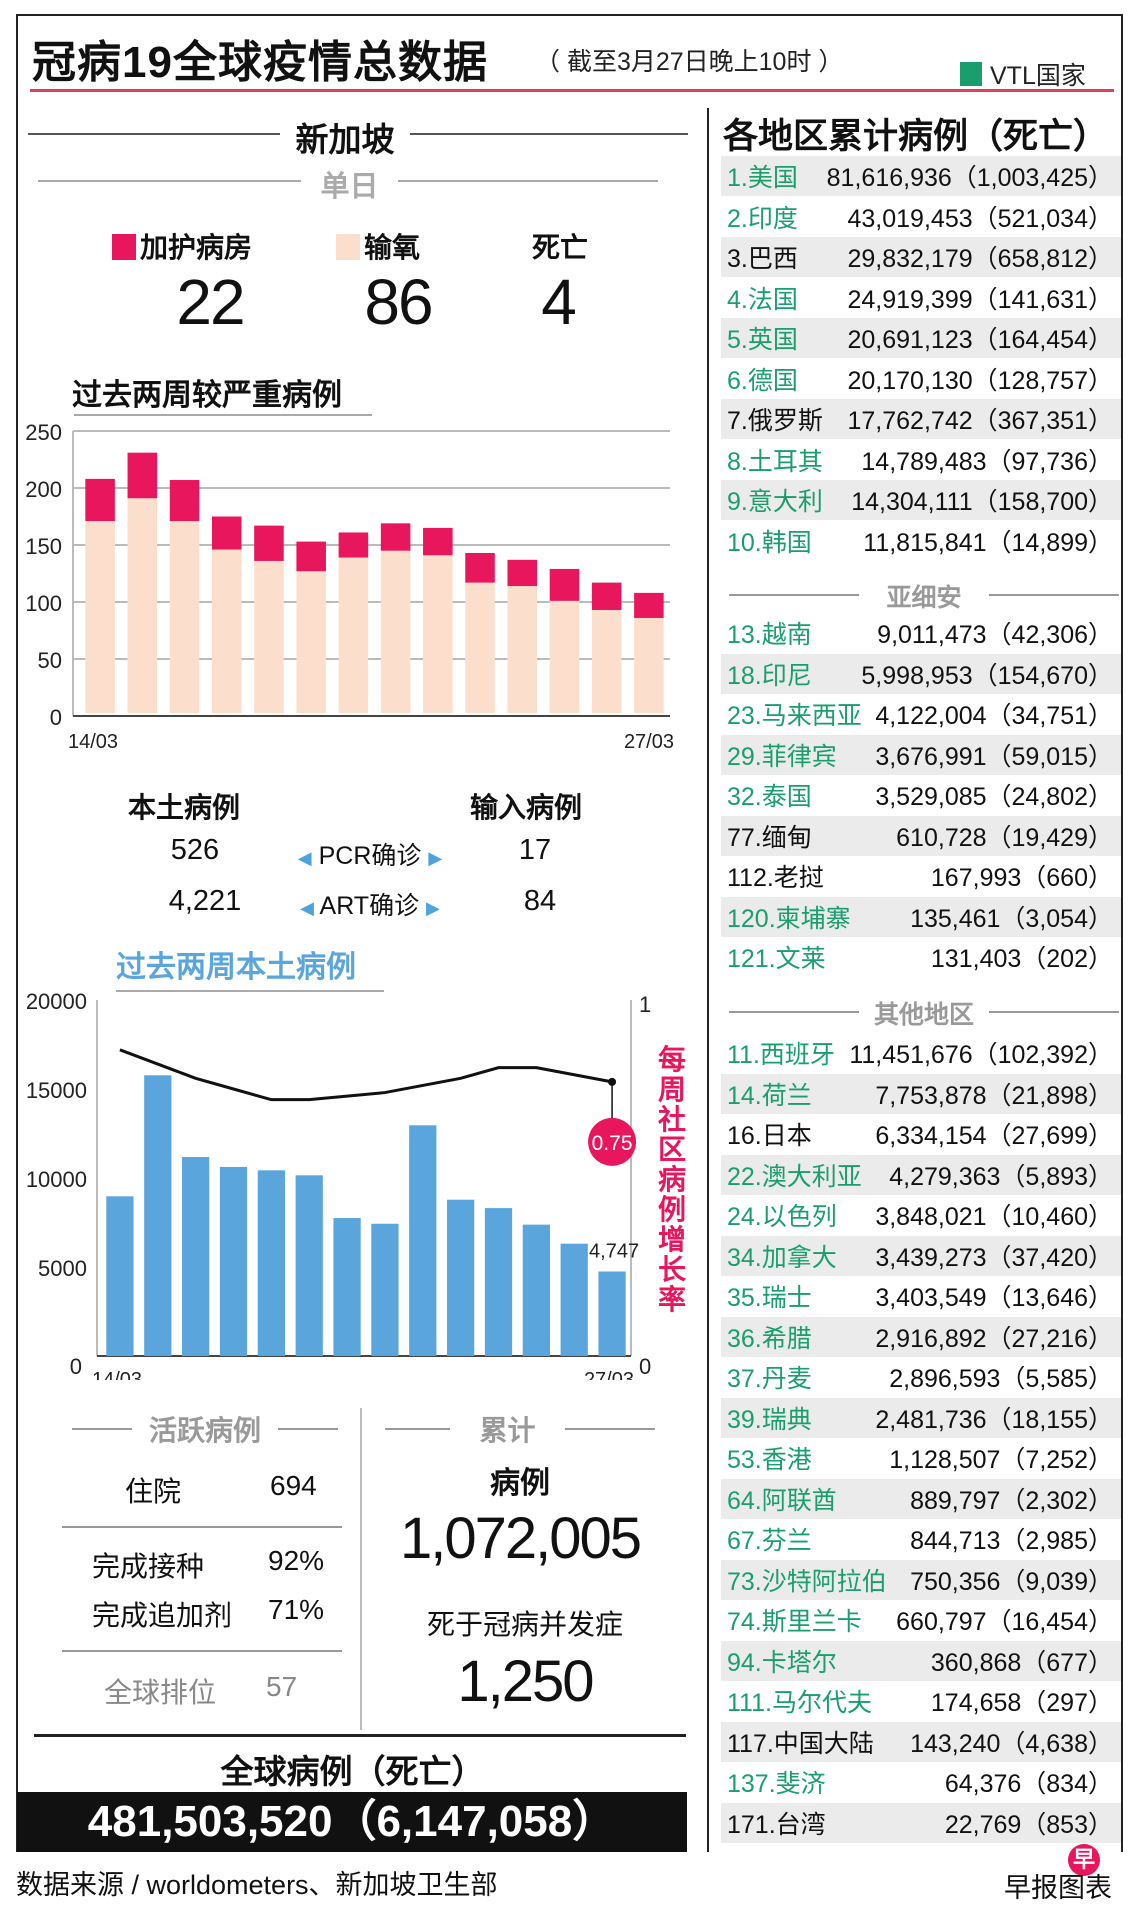 Image resolution: width=1140 pixels, height=1909 pixels. I want to click on y2-tick-label: 0, so click(645, 1366).